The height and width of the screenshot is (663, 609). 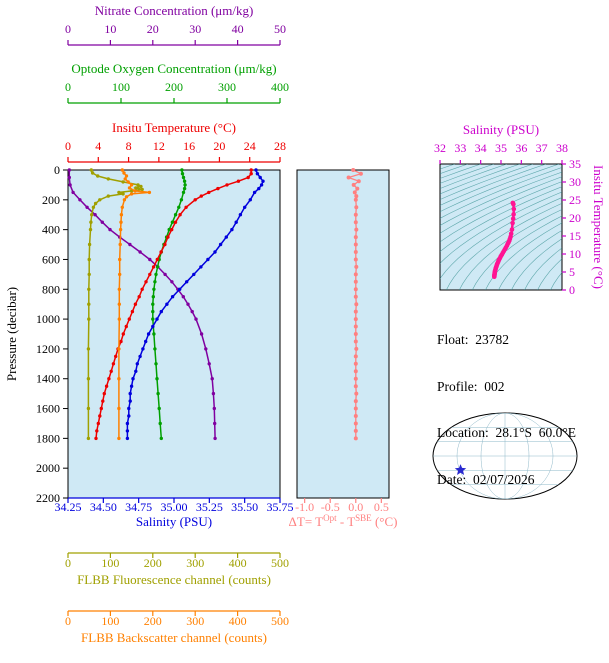 What do you see at coordinates (505, 456) in the screenshot?
I see `map-graticule` at bounding box center [505, 456].